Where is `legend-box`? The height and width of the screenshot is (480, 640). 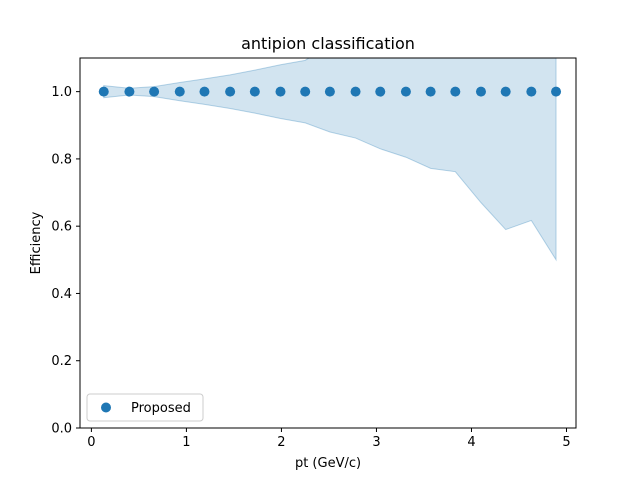
legend-box is located at coordinates (145, 407).